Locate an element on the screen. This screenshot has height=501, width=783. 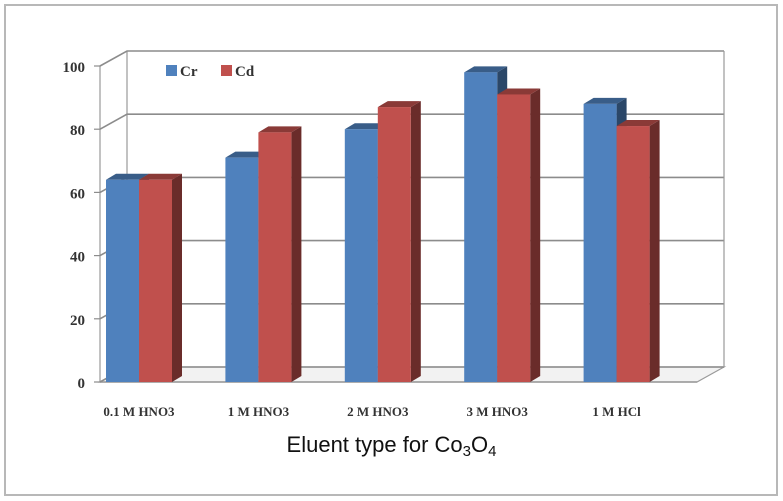
y-tick-label: 80 is located at coordinates (77, 131).